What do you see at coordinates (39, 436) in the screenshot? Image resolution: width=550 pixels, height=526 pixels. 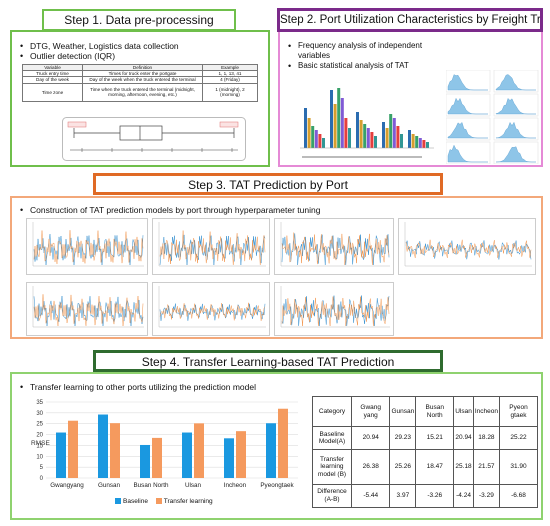 I see `y-tick-label: 20` at bounding box center [39, 436].